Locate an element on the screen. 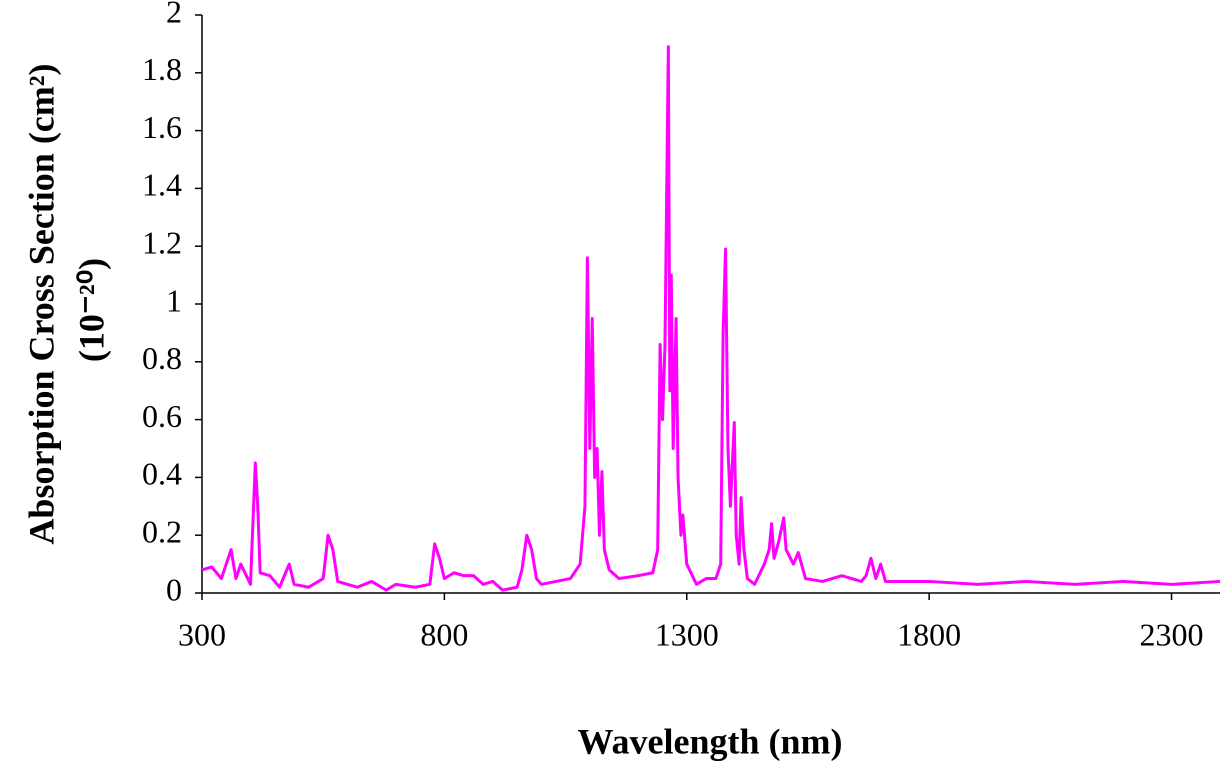 The height and width of the screenshot is (780, 1231). y-tick-label: 2 is located at coordinates (174, 14).